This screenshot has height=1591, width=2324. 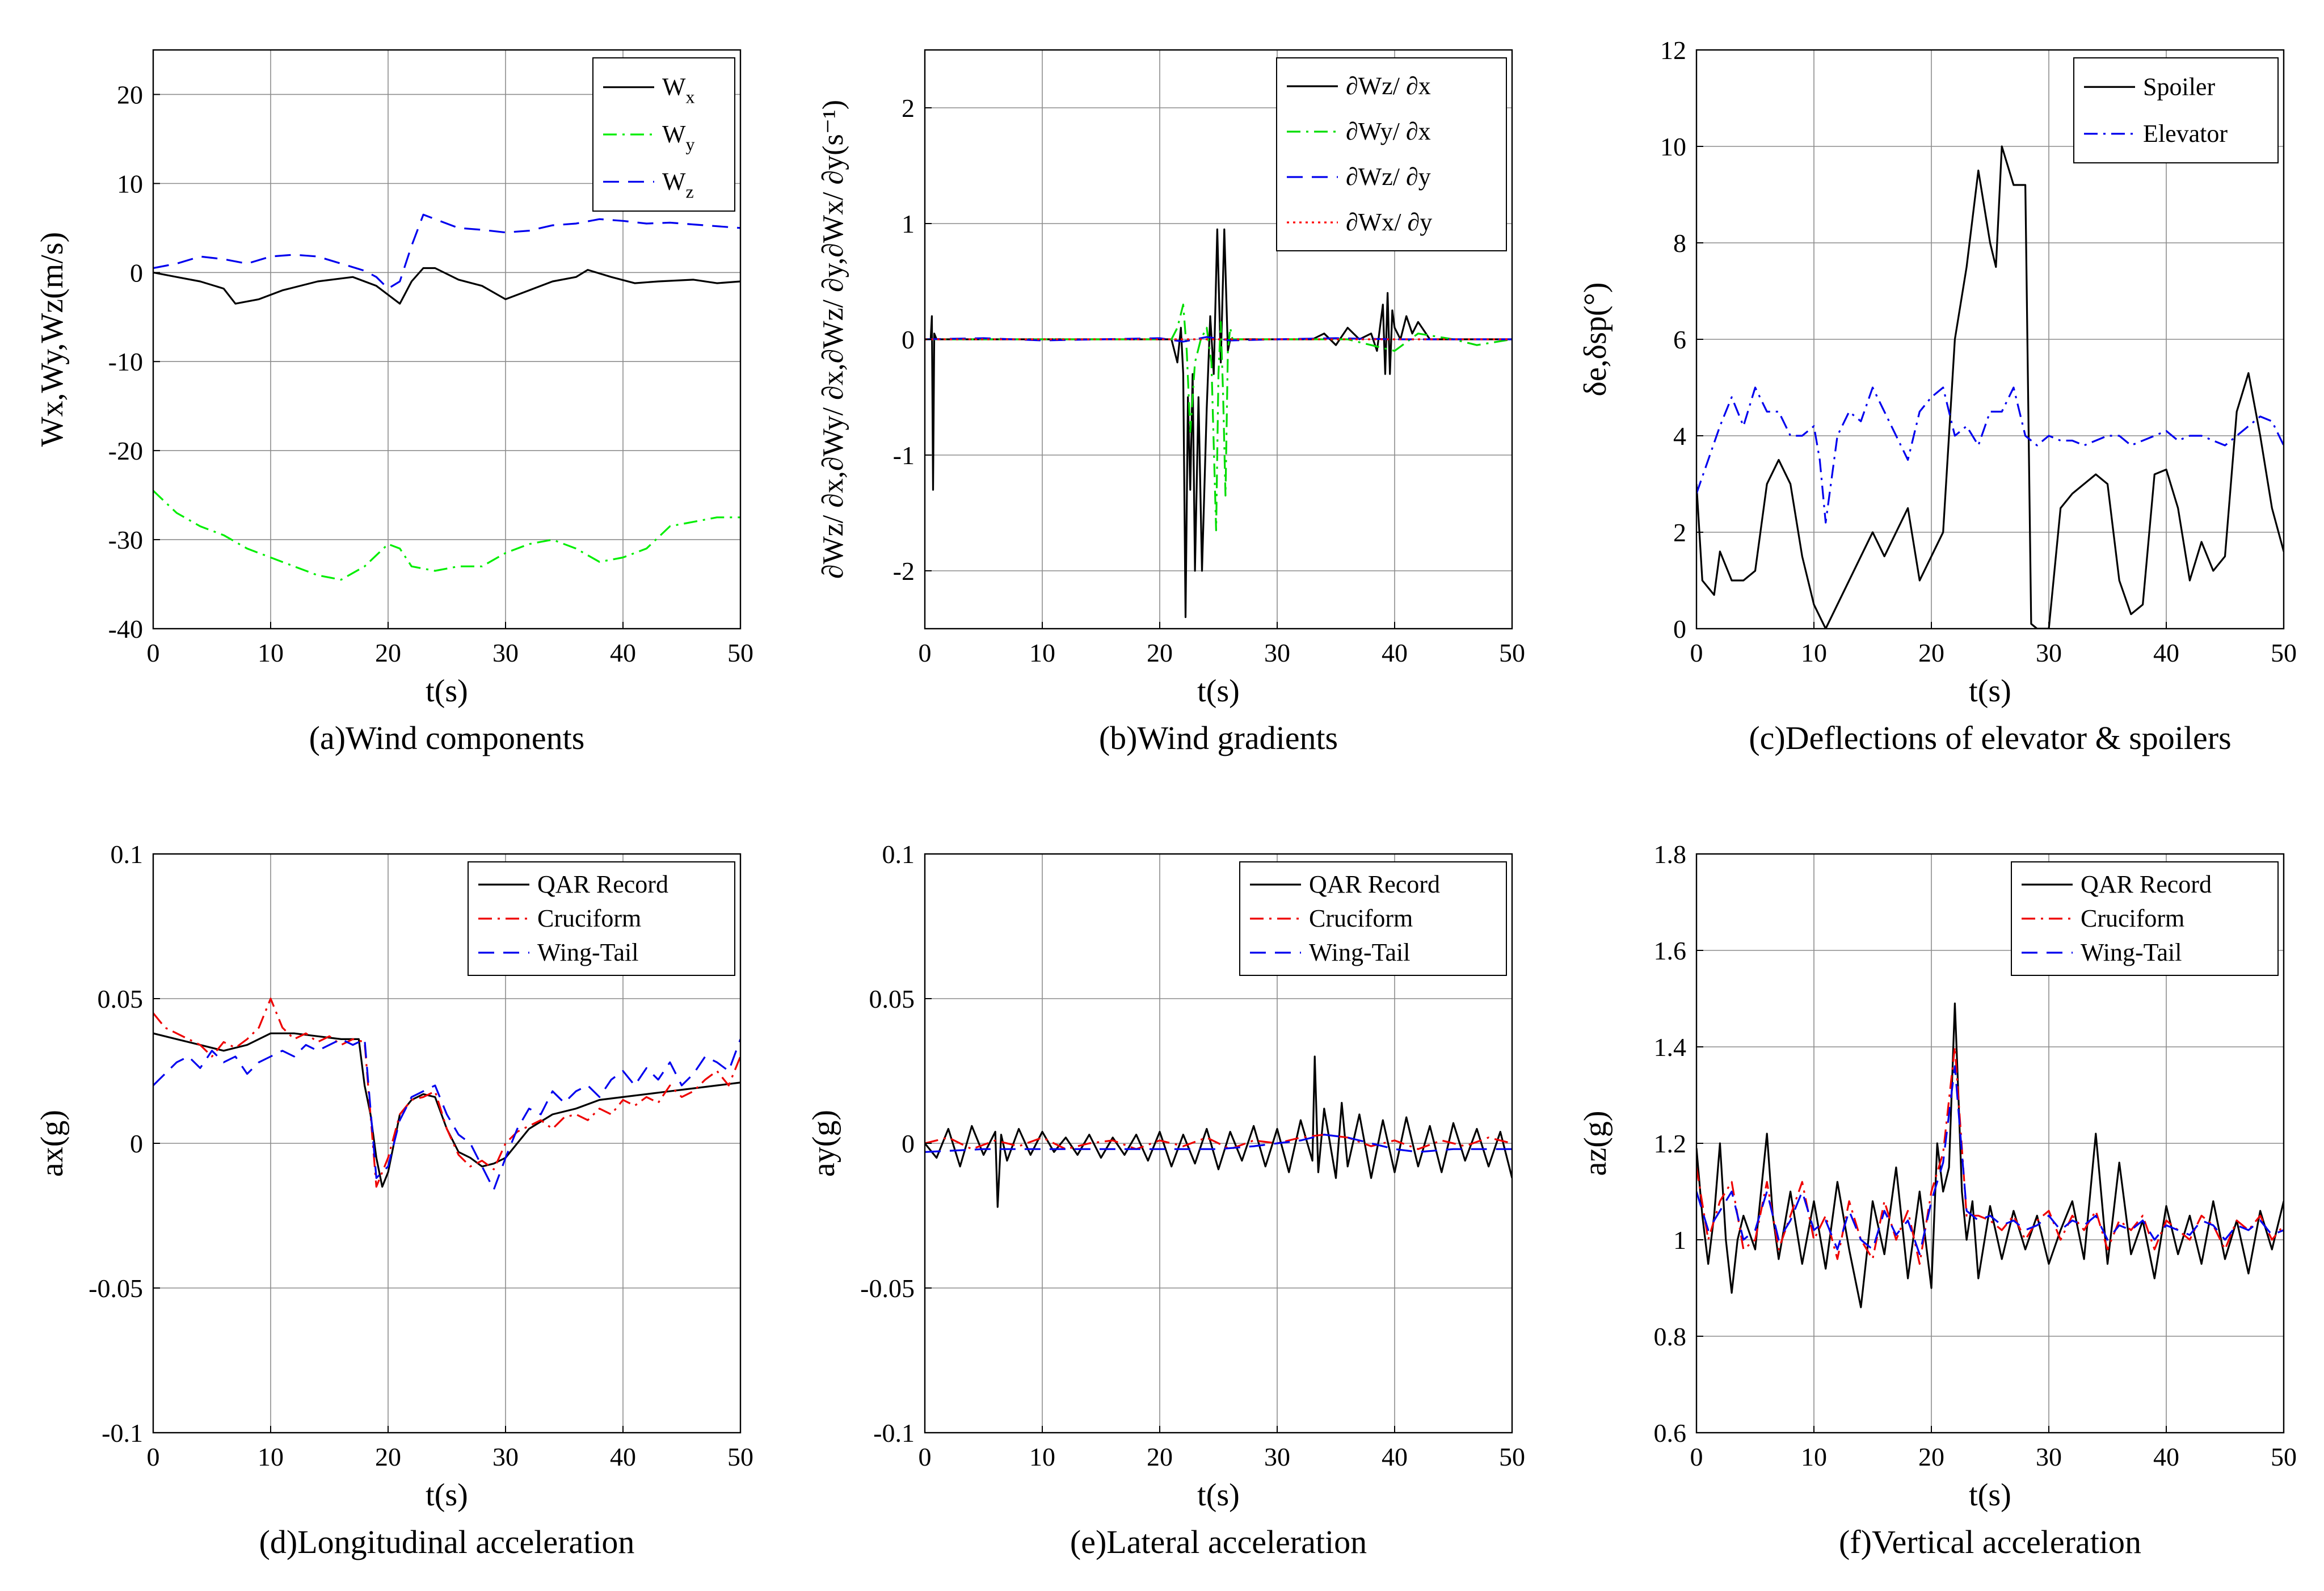 What do you see at coordinates (126, 361) in the screenshot?
I see `y-tick-label: -10` at bounding box center [126, 361].